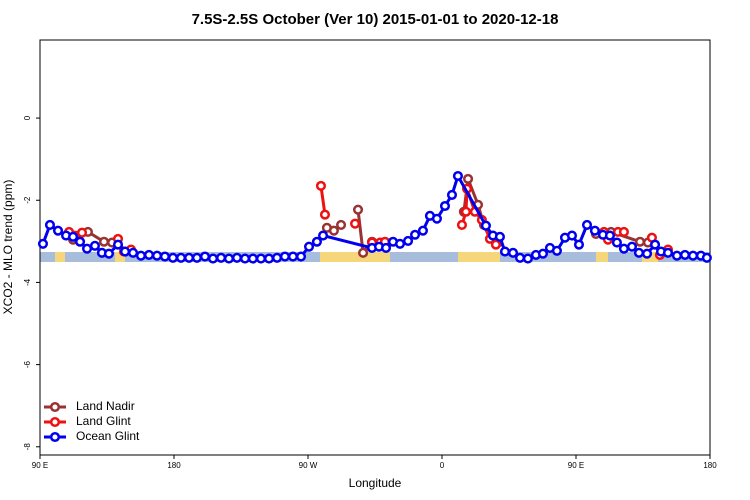  Describe the element at coordinates (27, 447) in the screenshot. I see `y-tick-label: -8` at that location.